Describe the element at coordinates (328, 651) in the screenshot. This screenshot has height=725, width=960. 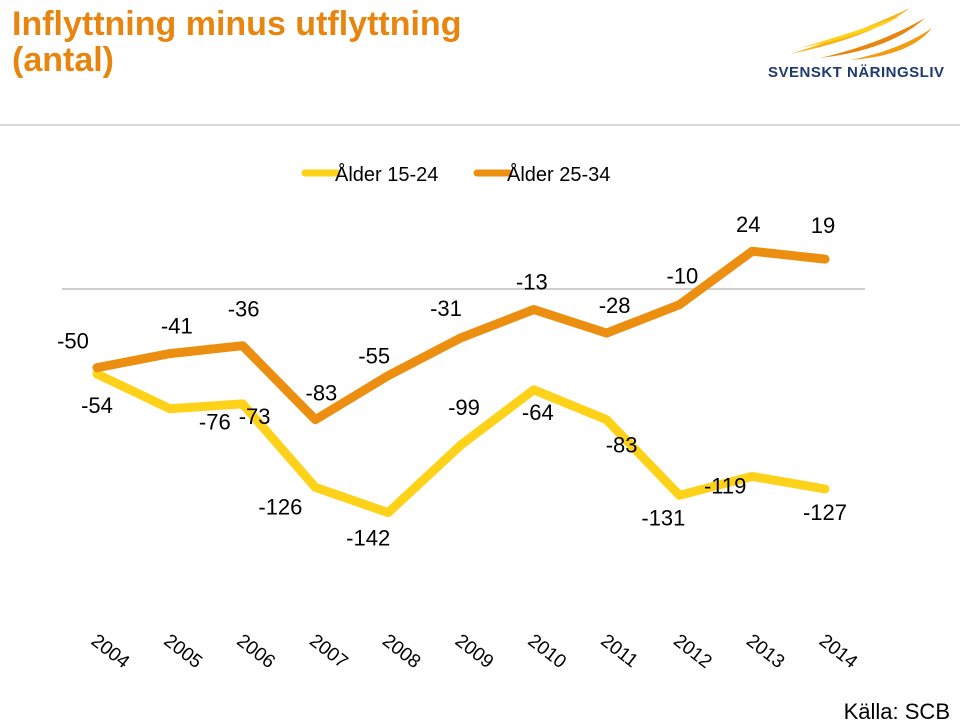
I see `x-tick-2007: 2007` at that location.